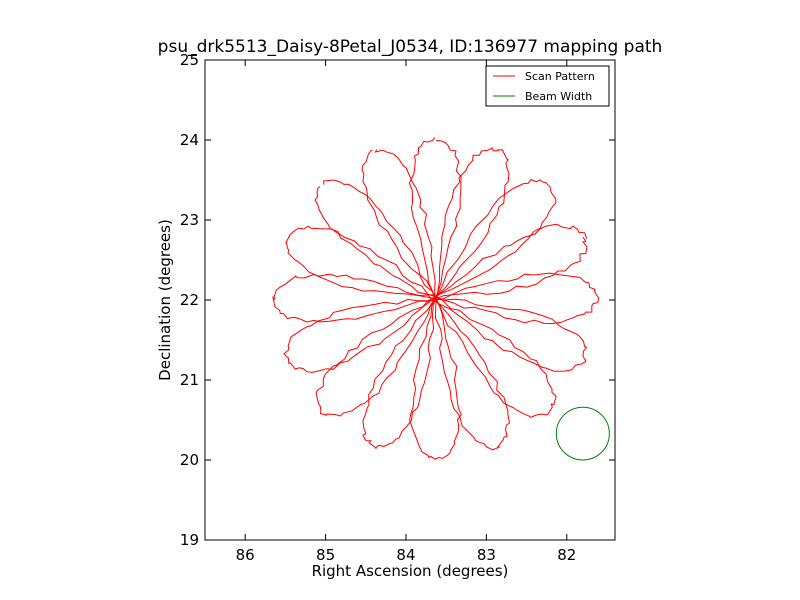 This screenshot has width=800, height=600. I want to click on legend: Scan Pattern Beam Width, so click(547, 86).